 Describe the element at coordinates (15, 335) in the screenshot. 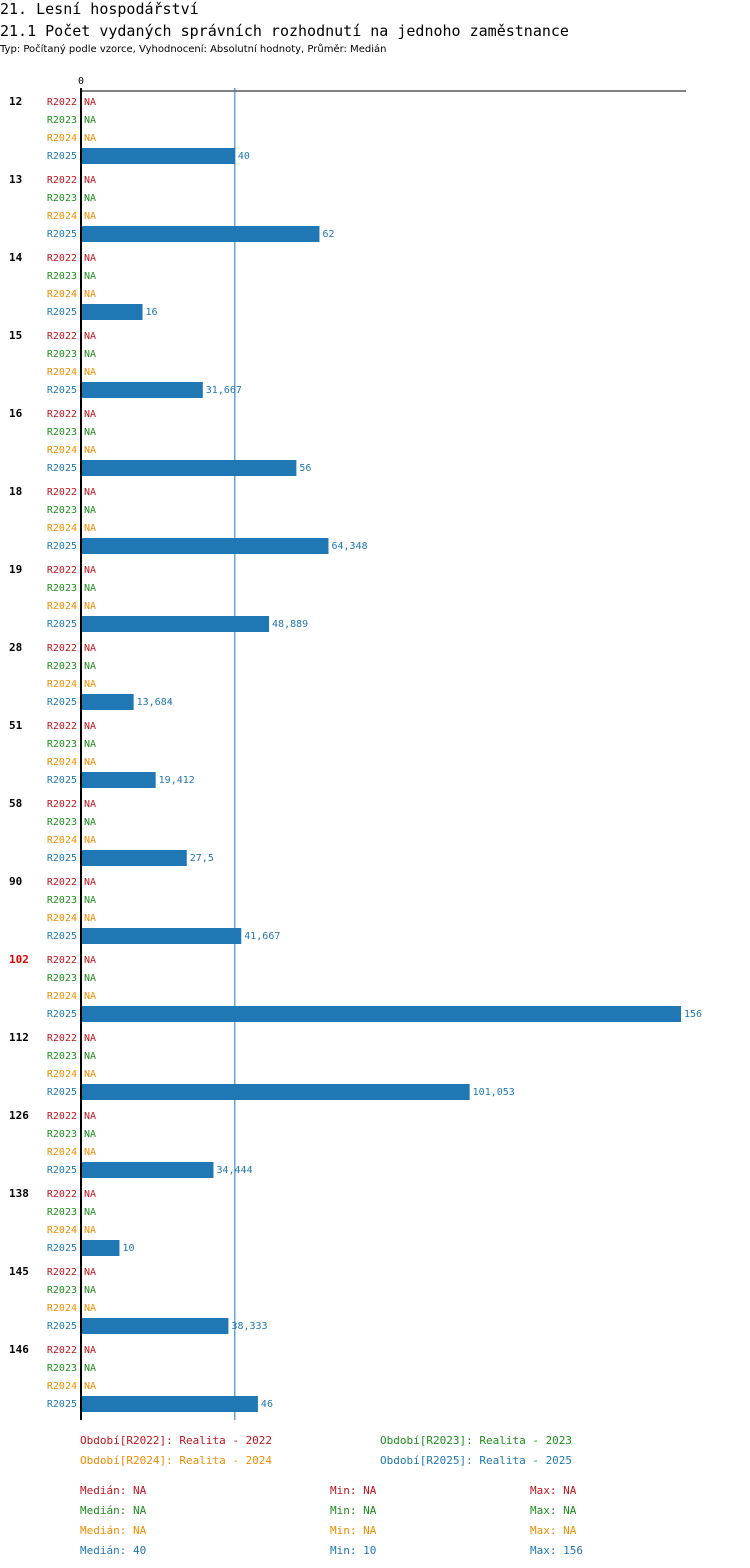

I see `category-label: 15` at that location.